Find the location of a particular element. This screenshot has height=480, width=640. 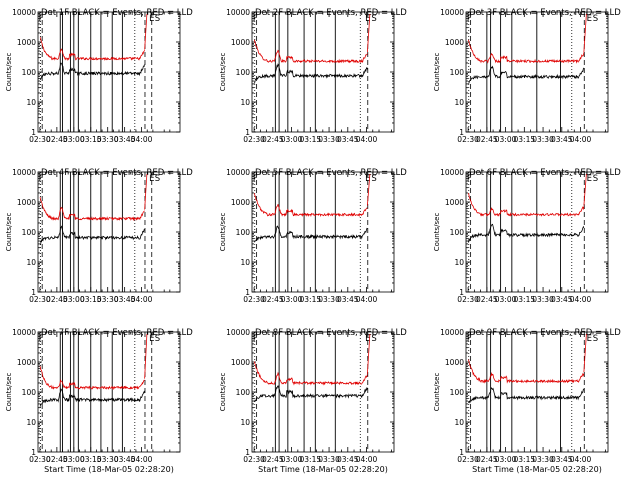

panel-title: Det 7F BLACK = Events, RED = LLD is located at coordinates (117, 333).